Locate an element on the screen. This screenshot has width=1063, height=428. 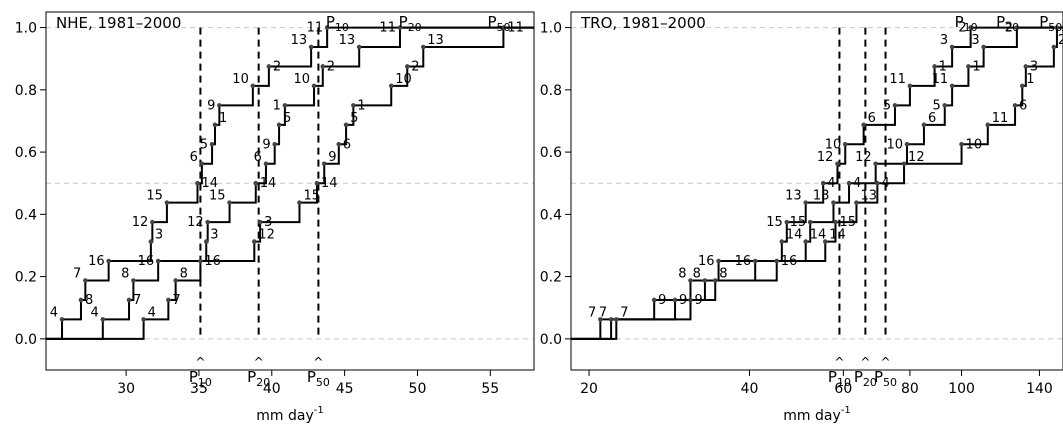
x-tick-label: 140 is located at coordinates (1039, 389).